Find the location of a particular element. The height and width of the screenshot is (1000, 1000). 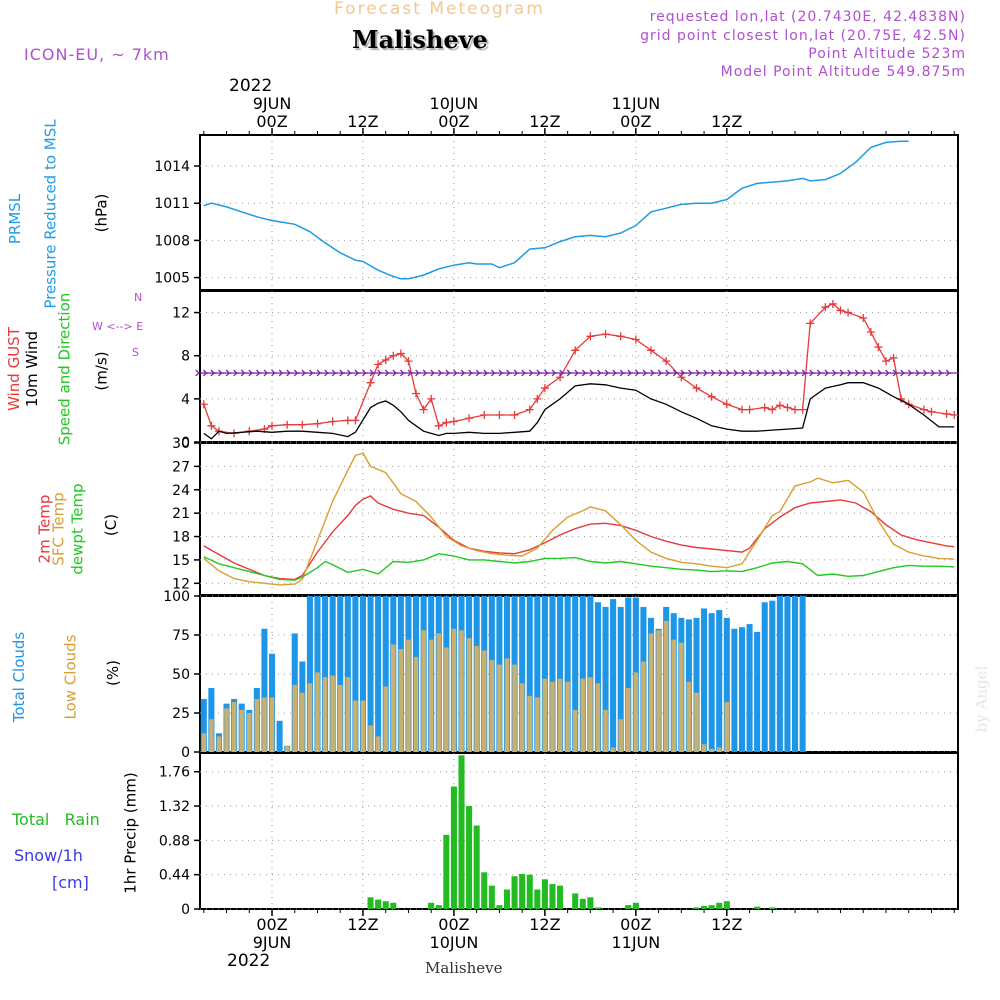

panel-frame is located at coordinates (579, 366).